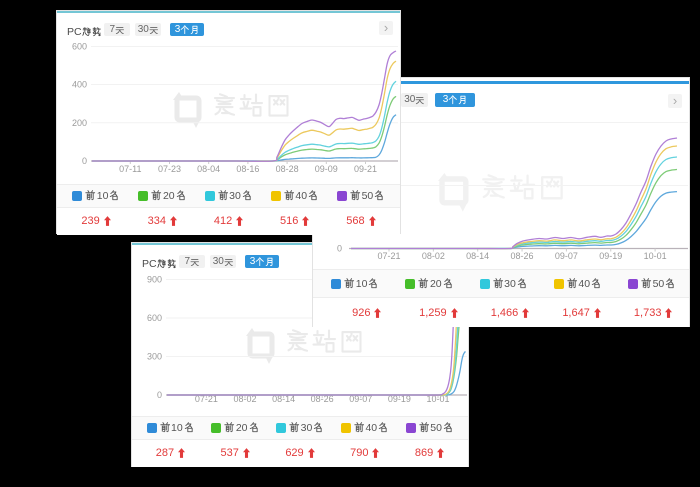 This screenshot has height=487, width=700. I want to click on svg-text: 200, so click(79, 123).